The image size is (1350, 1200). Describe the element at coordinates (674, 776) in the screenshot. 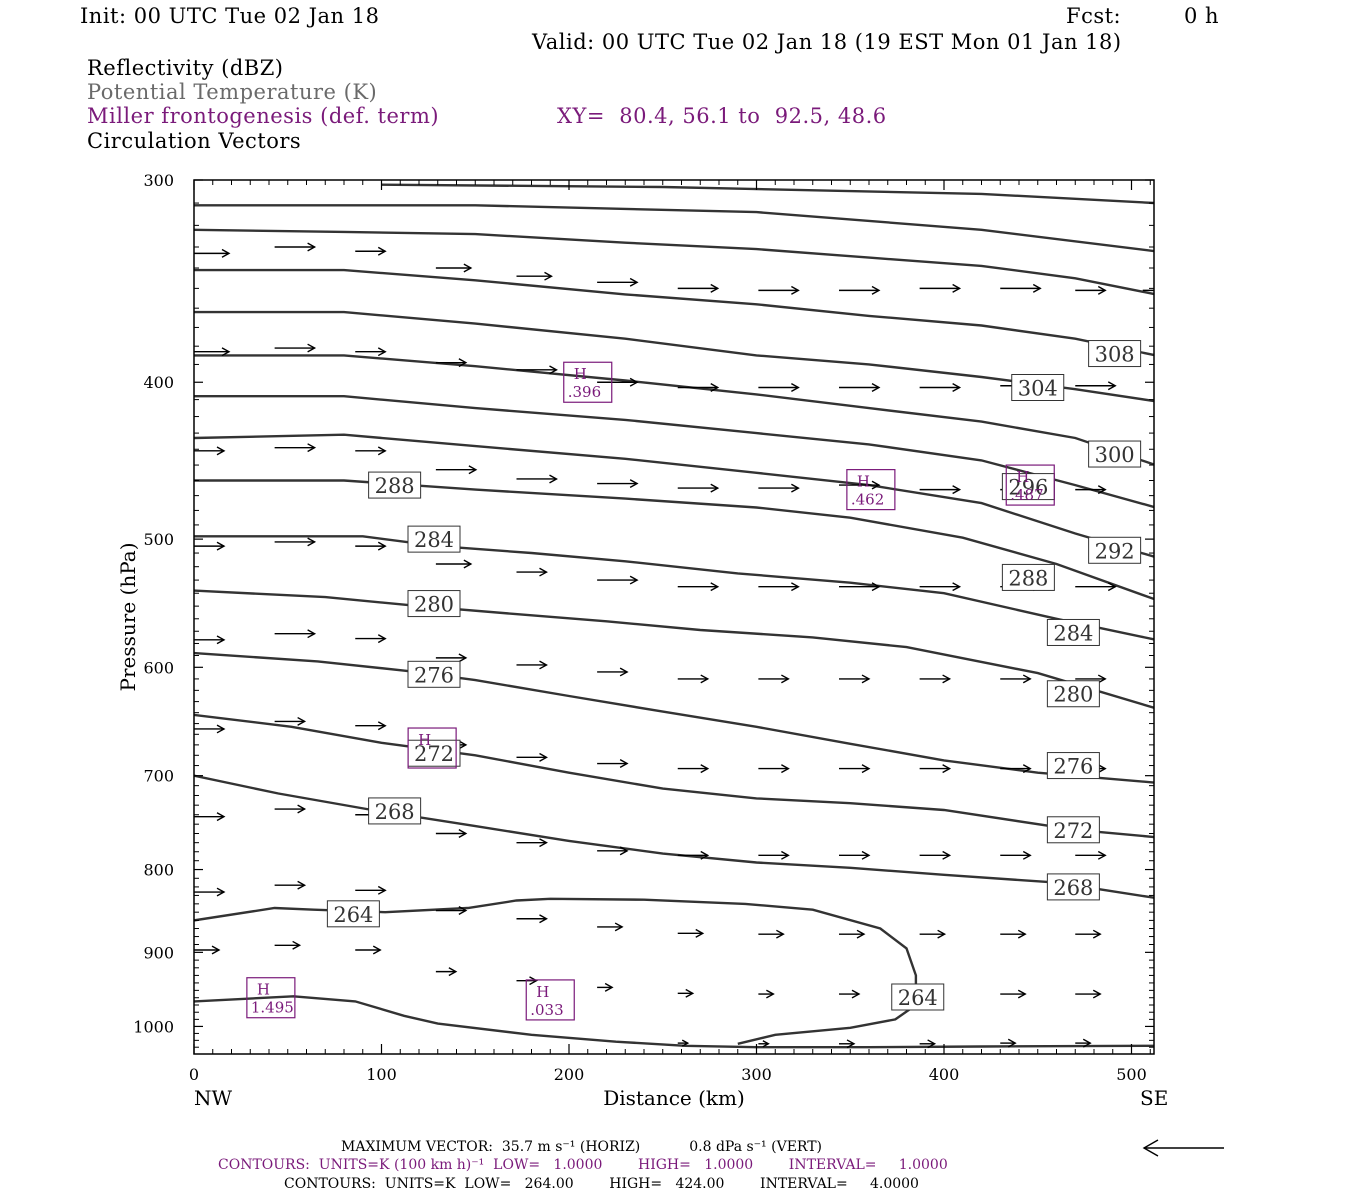

I see `isentrope-272-line` at that location.